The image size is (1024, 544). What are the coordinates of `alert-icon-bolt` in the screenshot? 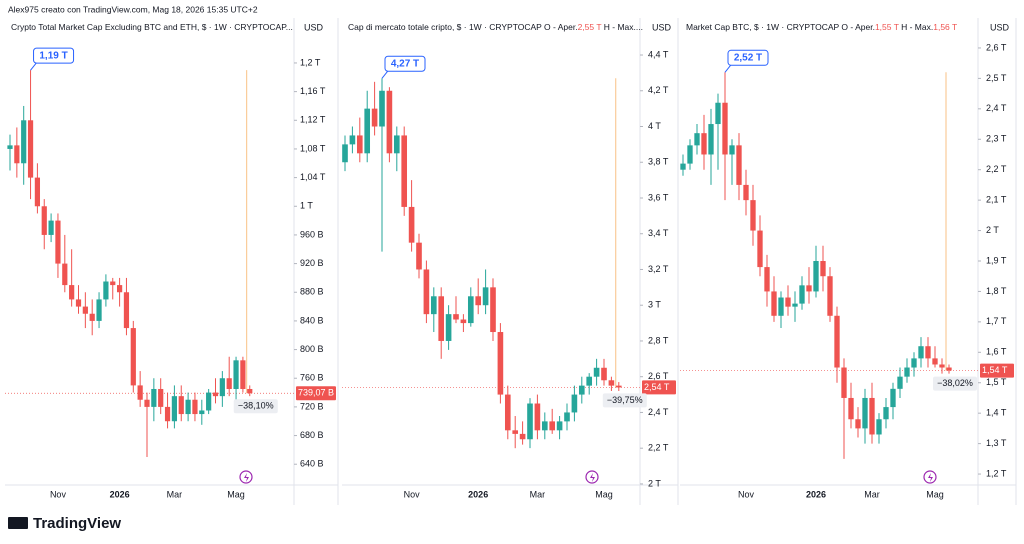 It's located at (246, 477).